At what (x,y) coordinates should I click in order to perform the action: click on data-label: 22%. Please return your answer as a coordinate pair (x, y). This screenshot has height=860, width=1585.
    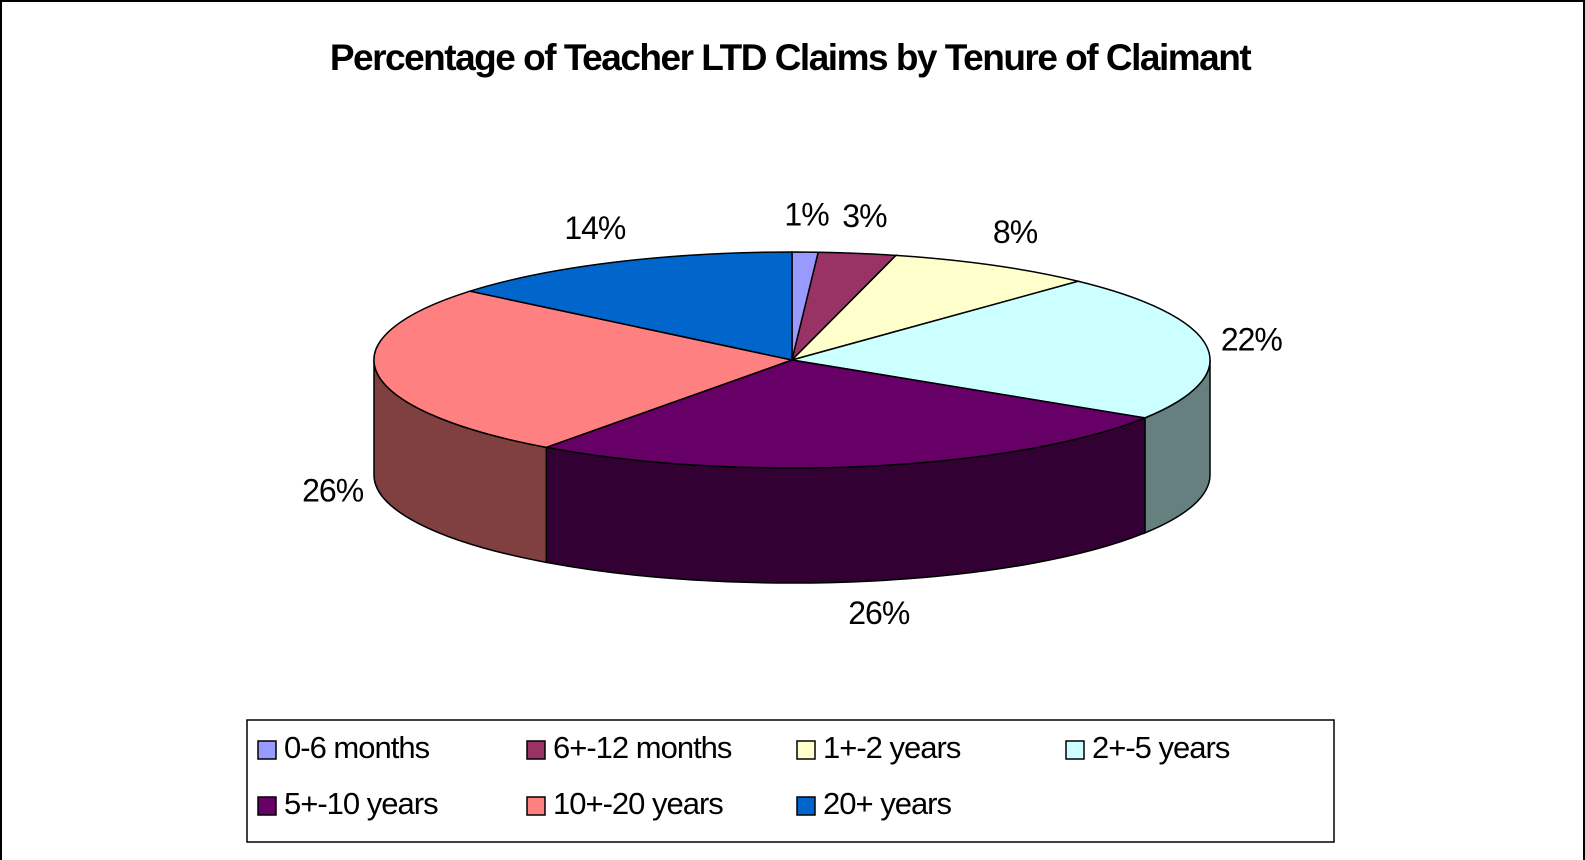
    Looking at the image, I should click on (1252, 340).